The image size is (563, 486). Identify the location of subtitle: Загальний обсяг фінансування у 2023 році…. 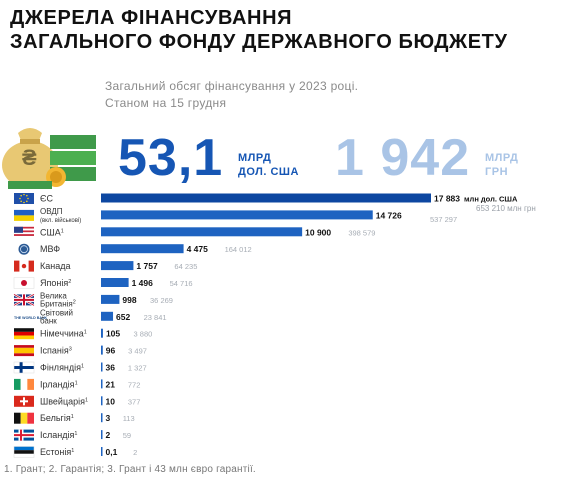
(231, 95).